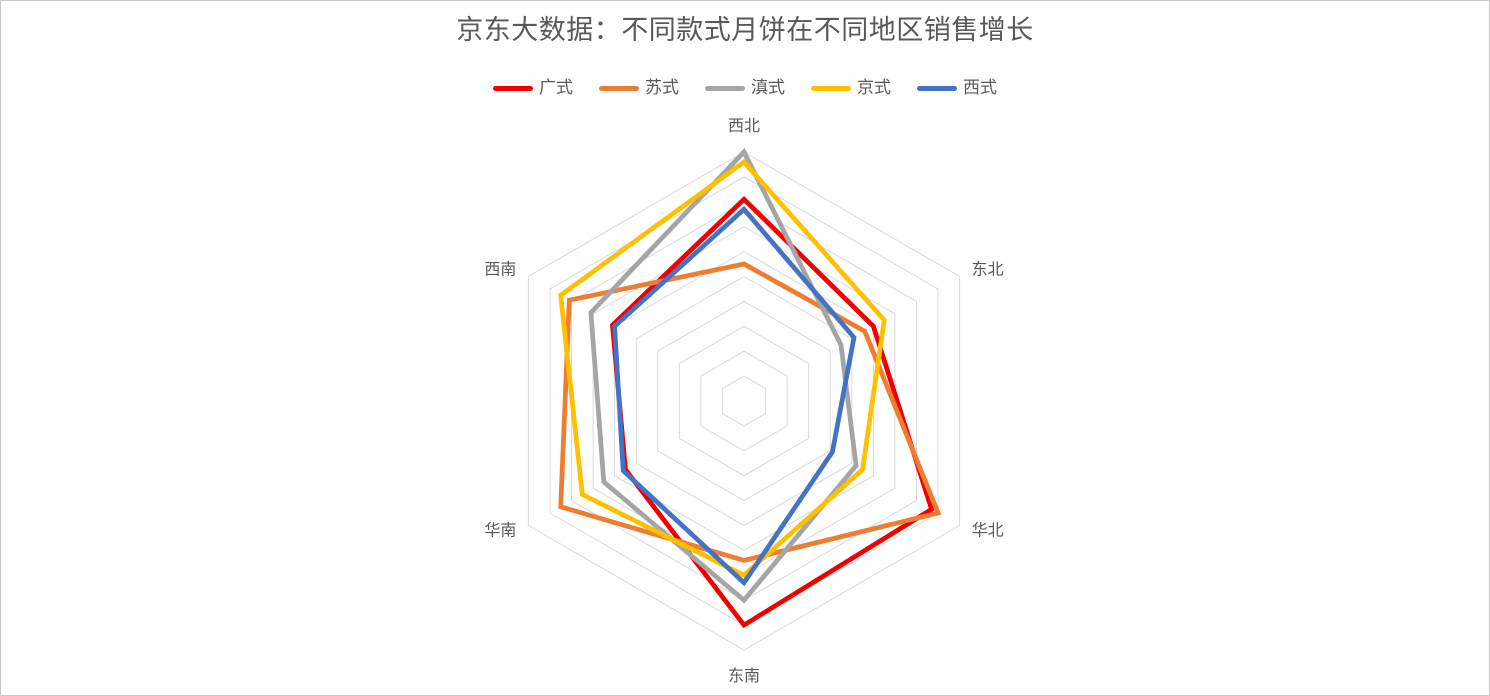 Image resolution: width=1490 pixels, height=696 pixels. What do you see at coordinates (500, 530) in the screenshot?
I see `axis-label: 华南` at bounding box center [500, 530].